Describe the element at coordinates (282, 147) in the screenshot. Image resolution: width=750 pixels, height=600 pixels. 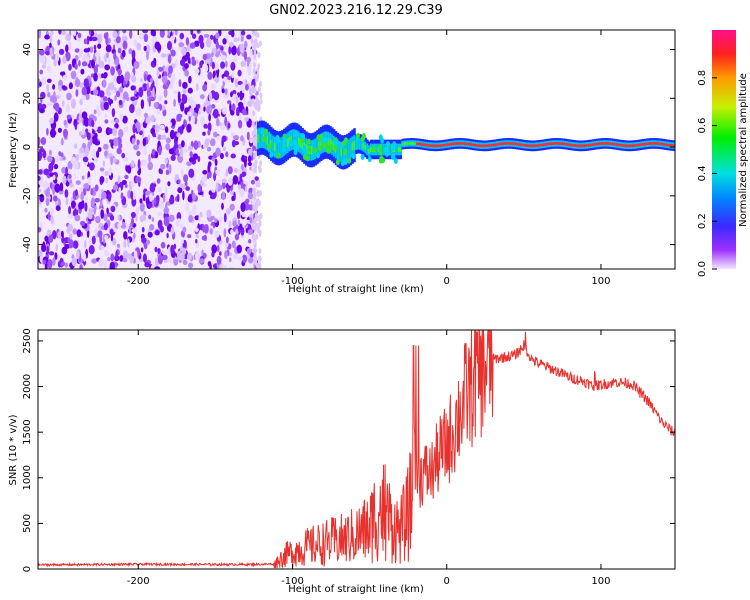
I see `signal-band-mid` at that location.